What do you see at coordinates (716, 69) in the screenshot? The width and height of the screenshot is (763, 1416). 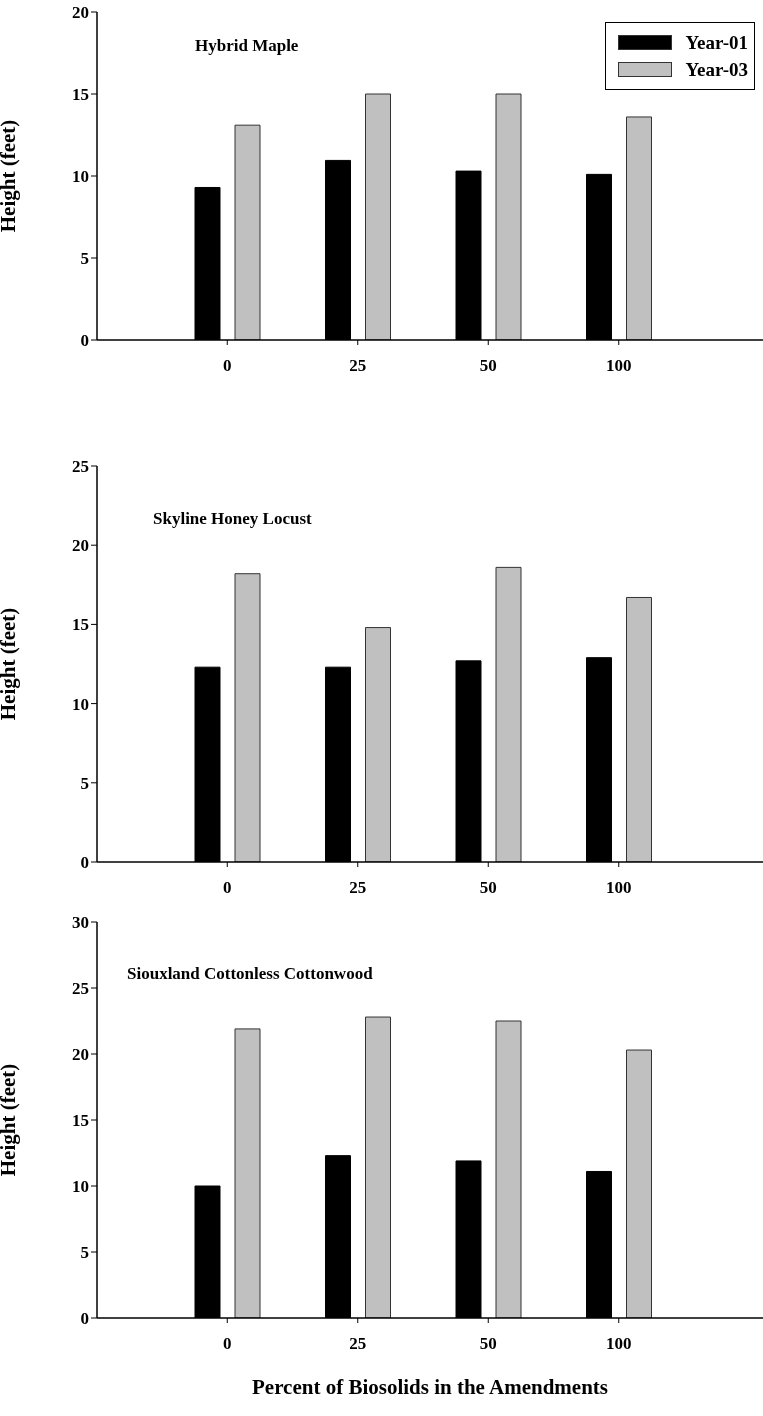 I see `legend-label: Year-03` at bounding box center [716, 69].